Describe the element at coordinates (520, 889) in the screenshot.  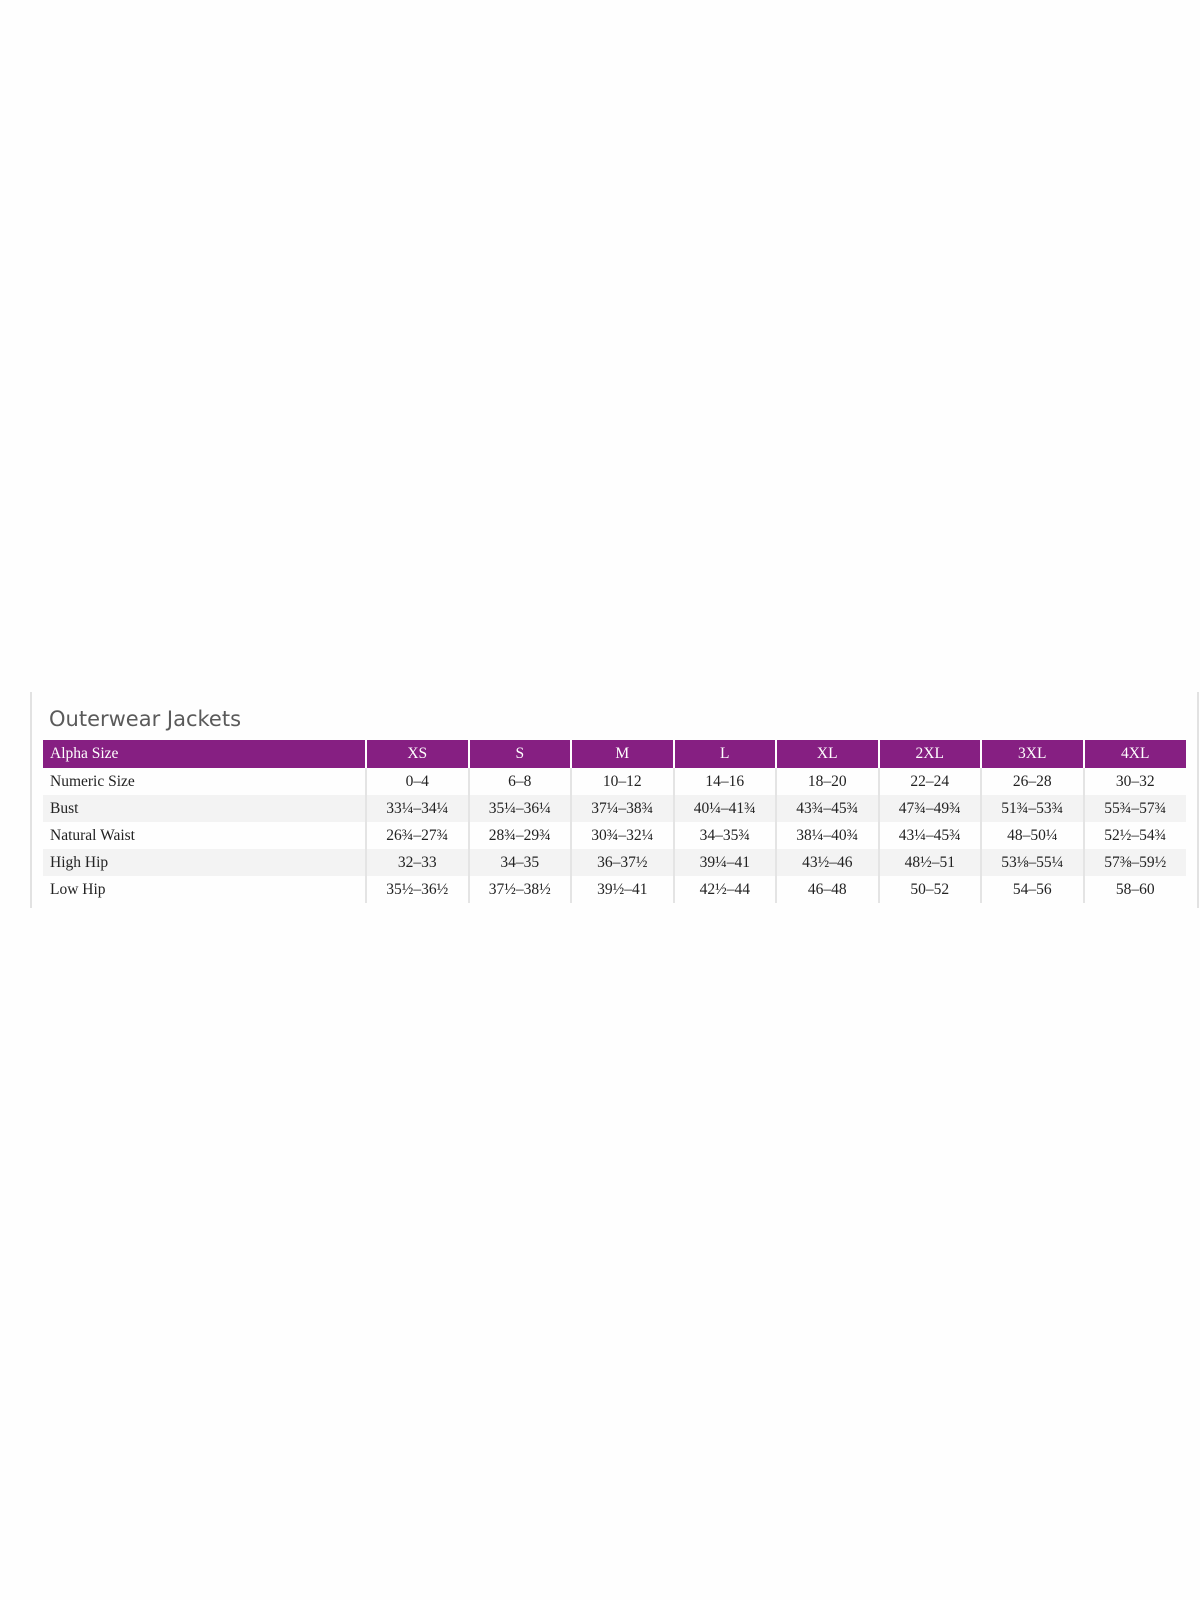
I see `table-cell: 37½–38½` at that location.